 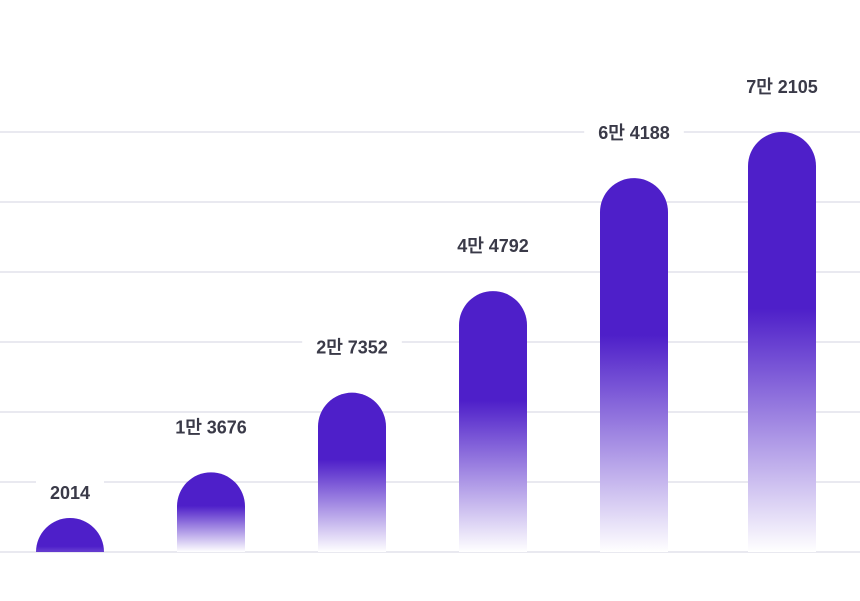 I want to click on value-label-2: 1만 3676, so click(x=211, y=427).